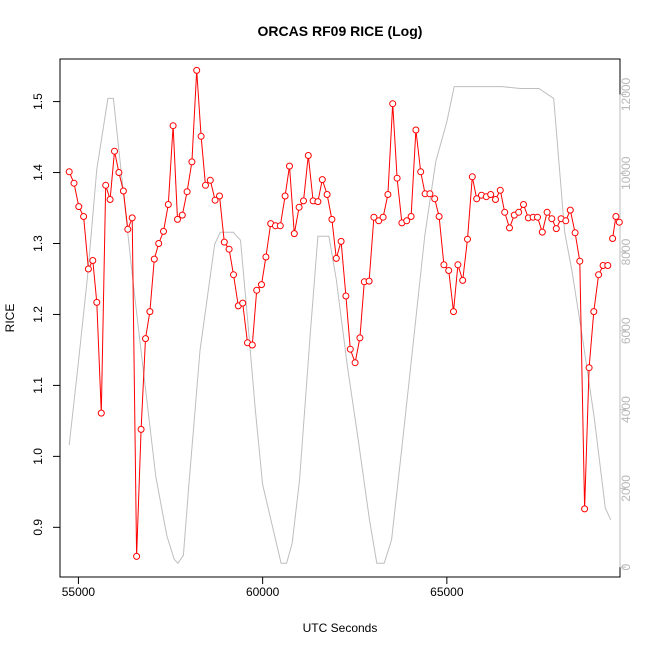  Describe the element at coordinates (38, 385) in the screenshot. I see `left-tick-label: 1.1` at that location.